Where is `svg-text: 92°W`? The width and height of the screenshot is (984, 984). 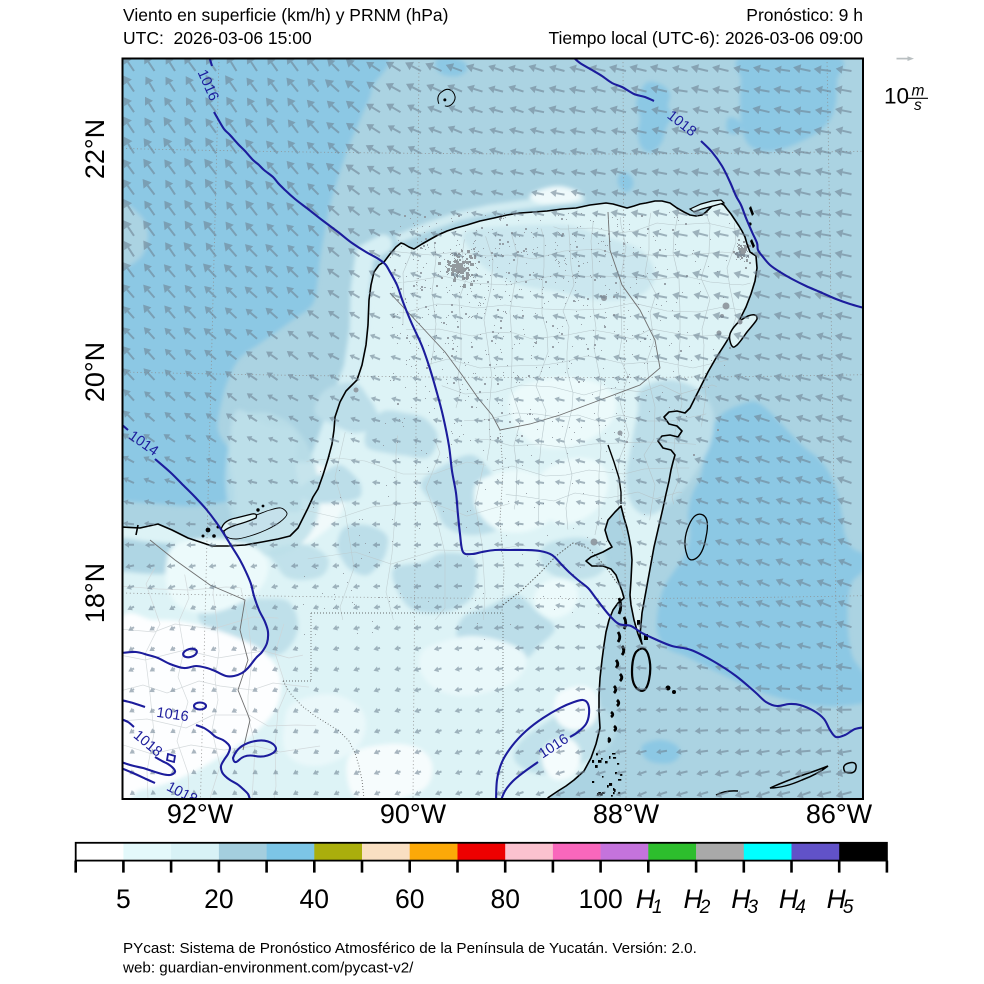
svg-text: 92°W is located at coordinates (200, 814).